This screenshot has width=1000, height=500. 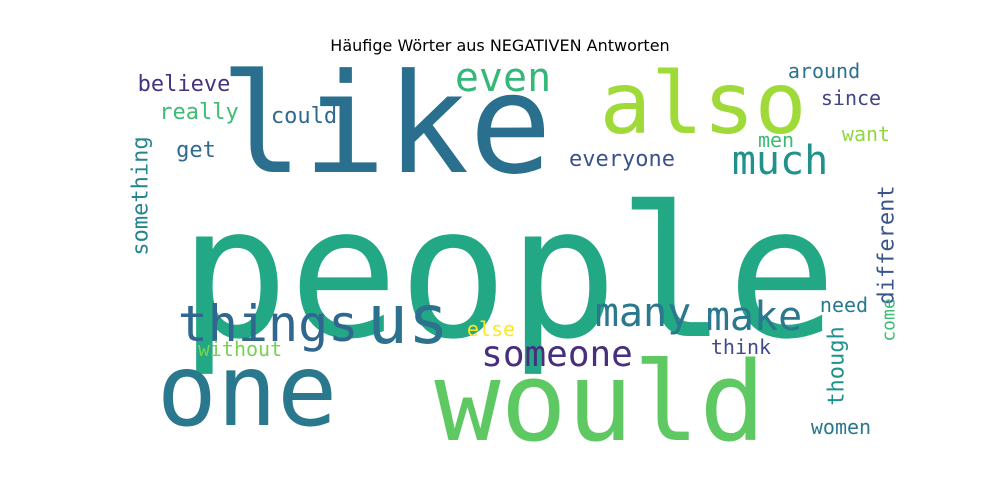 I want to click on word-men: men, so click(x=776, y=140).